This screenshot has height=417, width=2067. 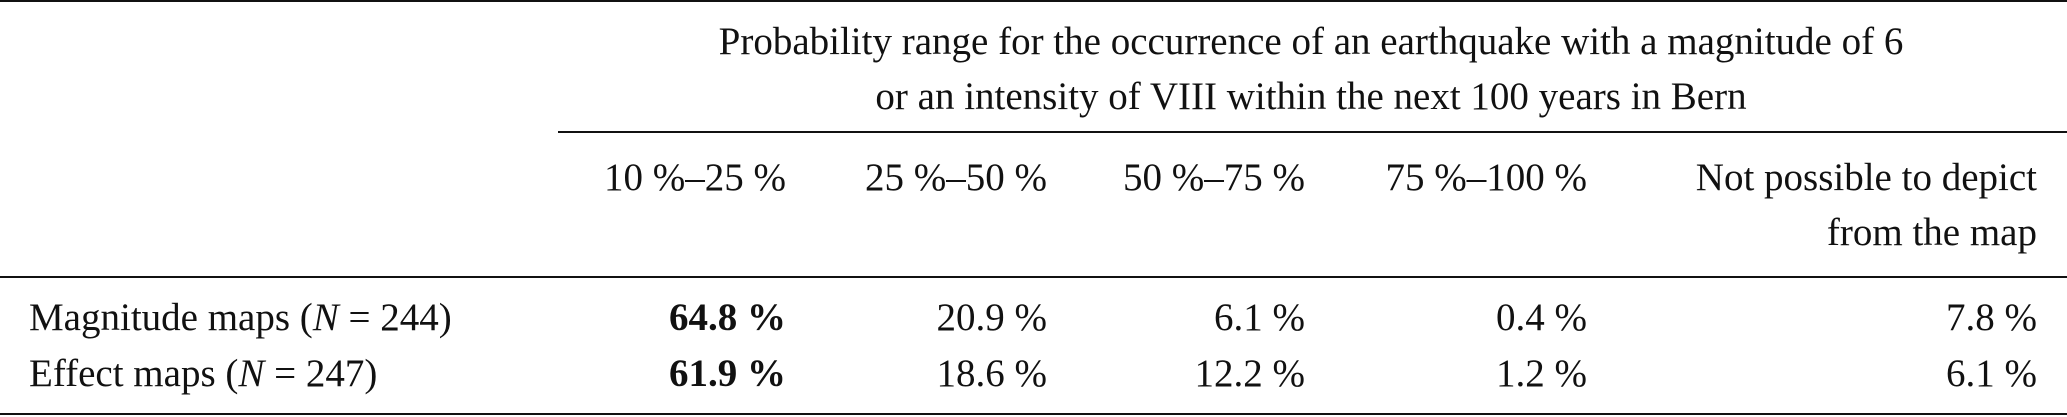 What do you see at coordinates (1250, 373) in the screenshot?
I see `cell: 12.2 %` at bounding box center [1250, 373].